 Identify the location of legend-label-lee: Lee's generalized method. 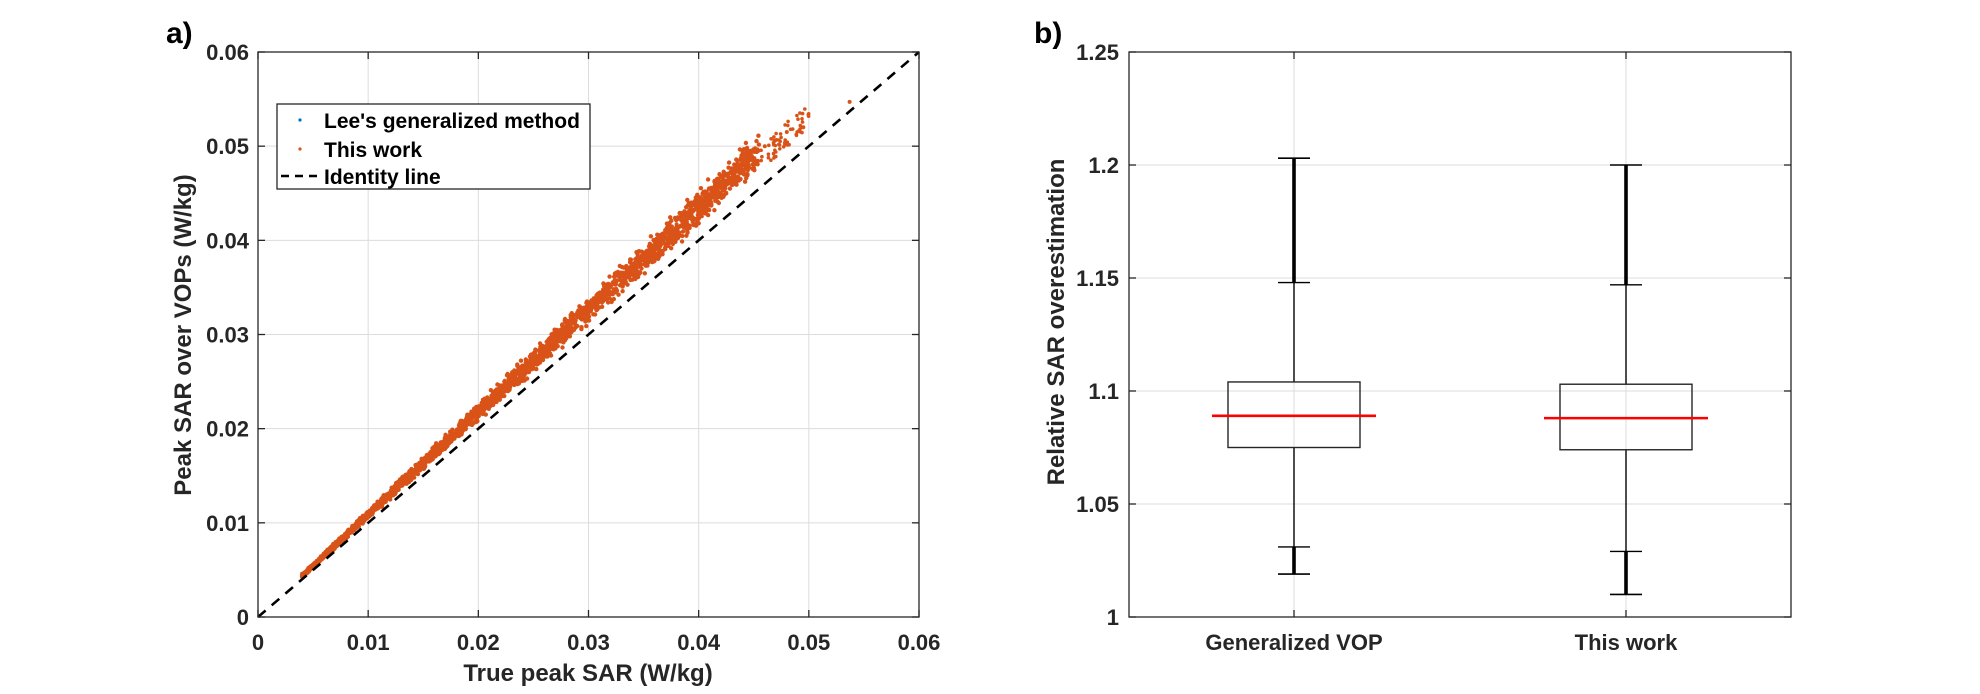
(452, 121).